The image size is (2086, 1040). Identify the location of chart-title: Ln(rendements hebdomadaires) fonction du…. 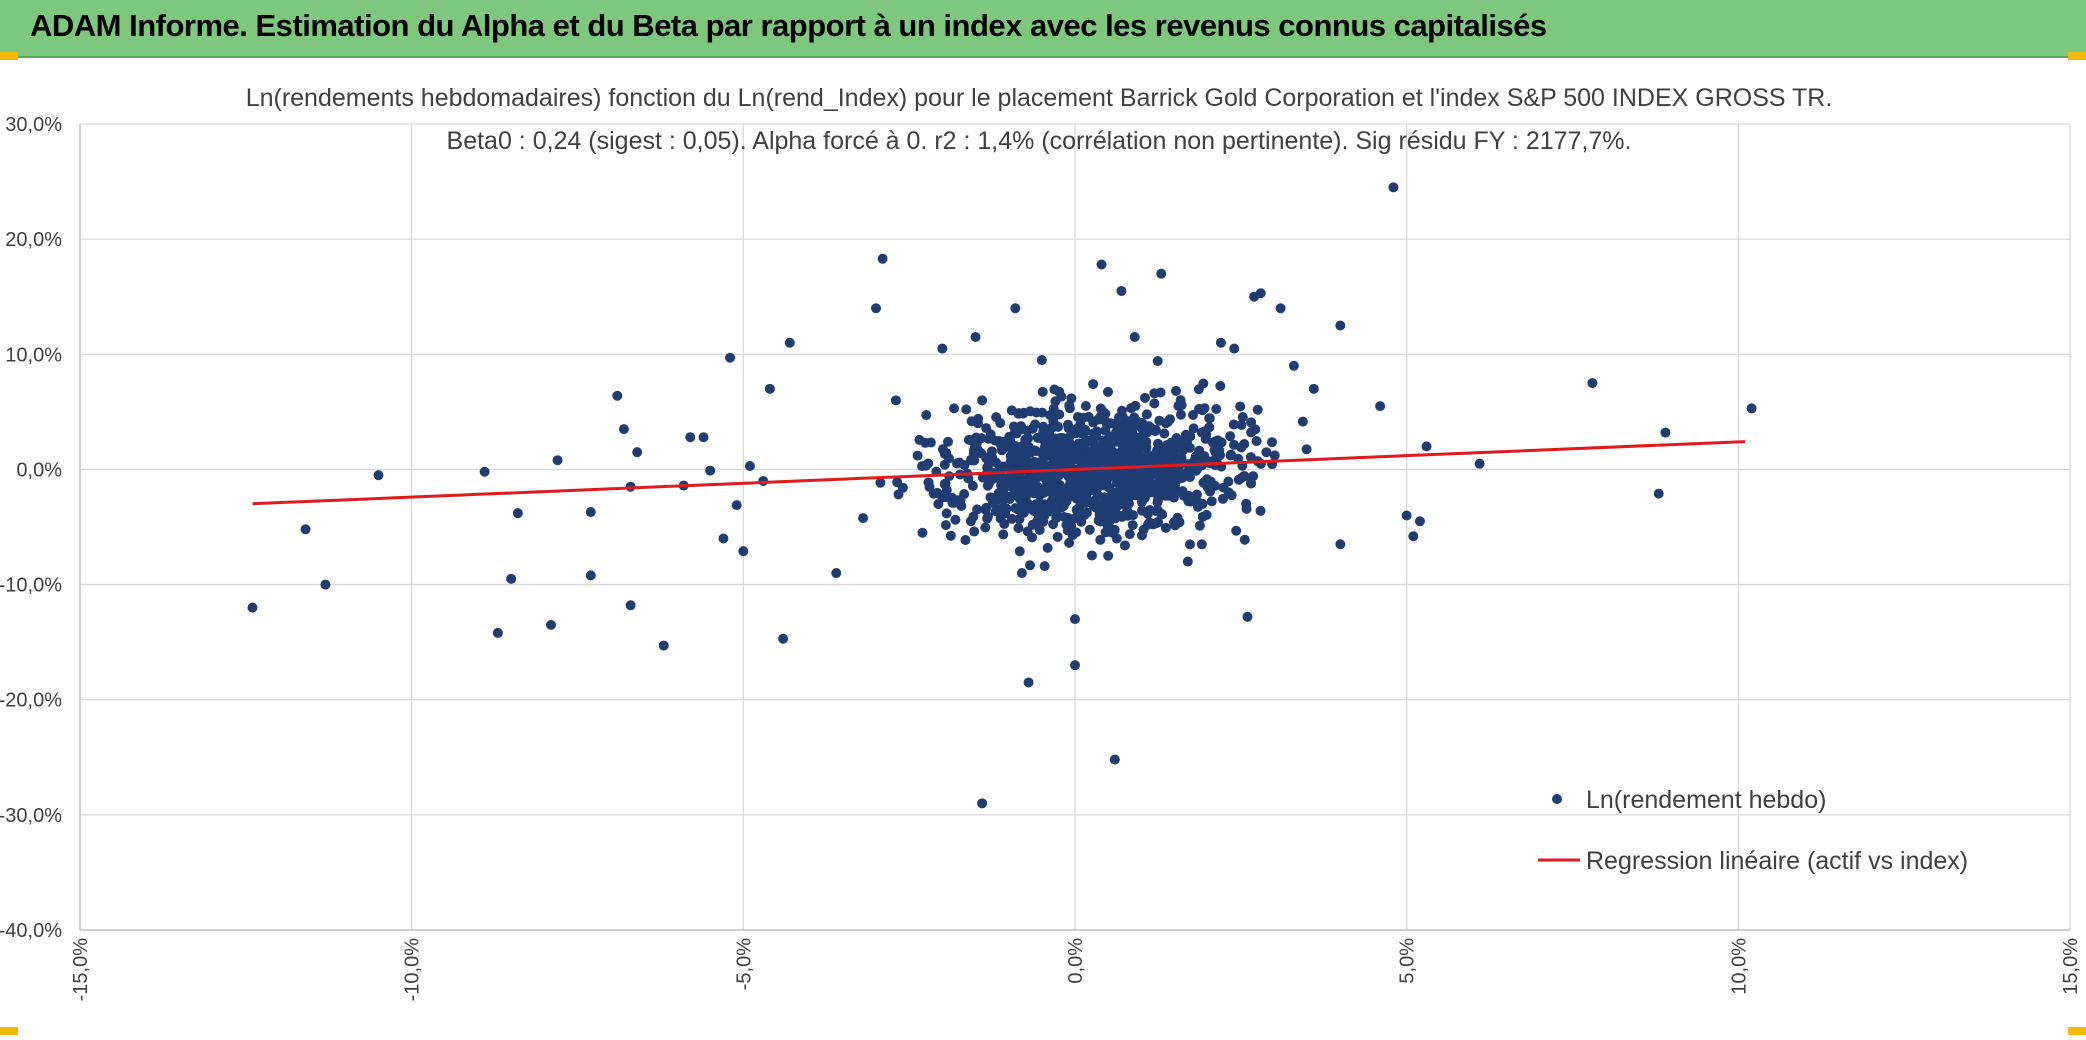
(1039, 98).